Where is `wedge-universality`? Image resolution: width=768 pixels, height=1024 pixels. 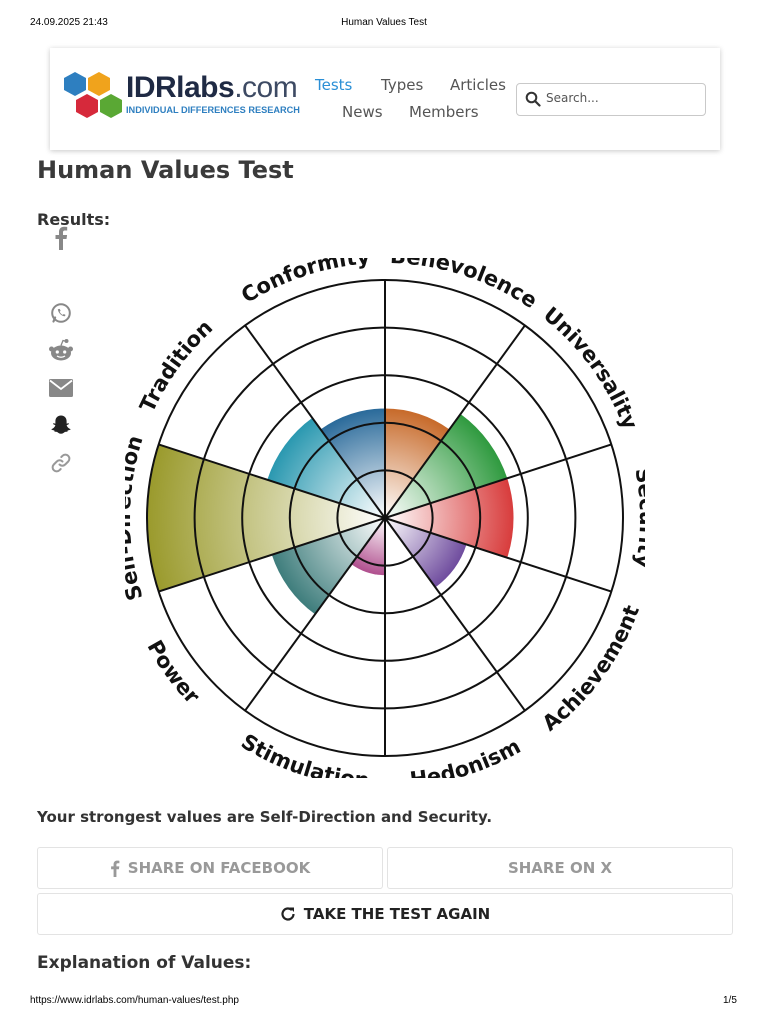
wedge-universality is located at coordinates (446, 466).